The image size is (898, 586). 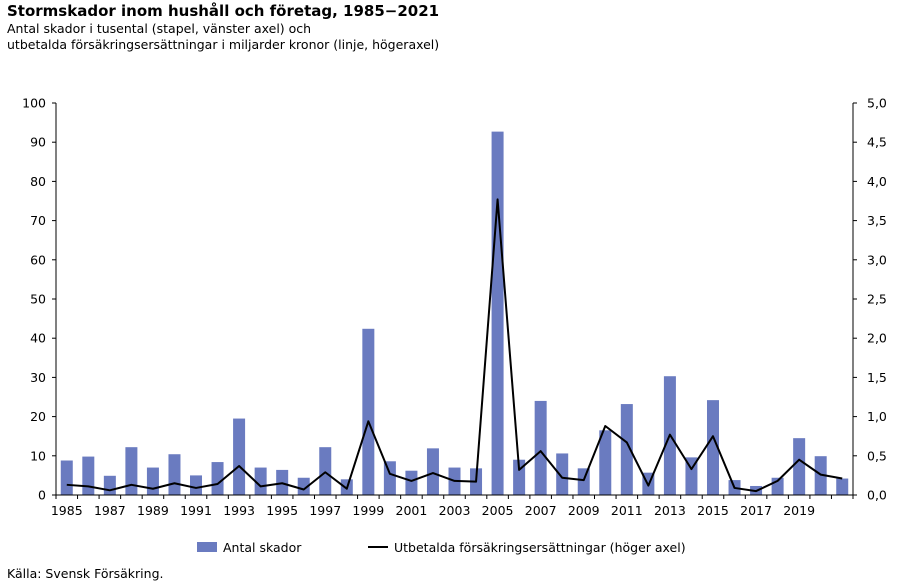 I want to click on bar-2000, so click(x=389, y=478).